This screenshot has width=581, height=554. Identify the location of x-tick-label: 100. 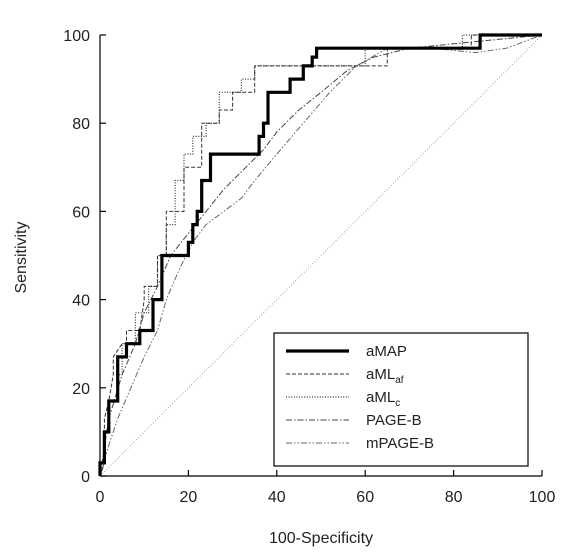
(542, 497).